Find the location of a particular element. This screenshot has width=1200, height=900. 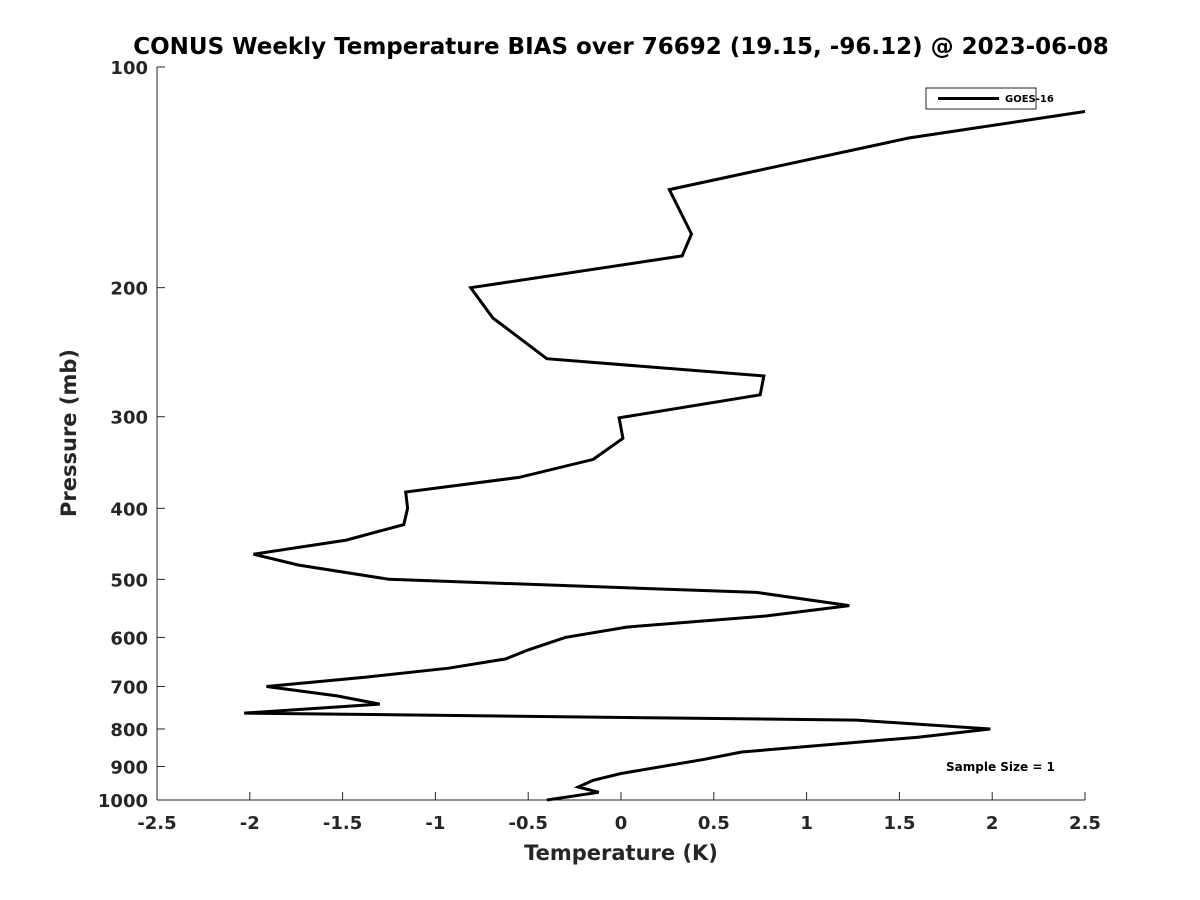

y-tick-label: 100 is located at coordinates (129, 68).